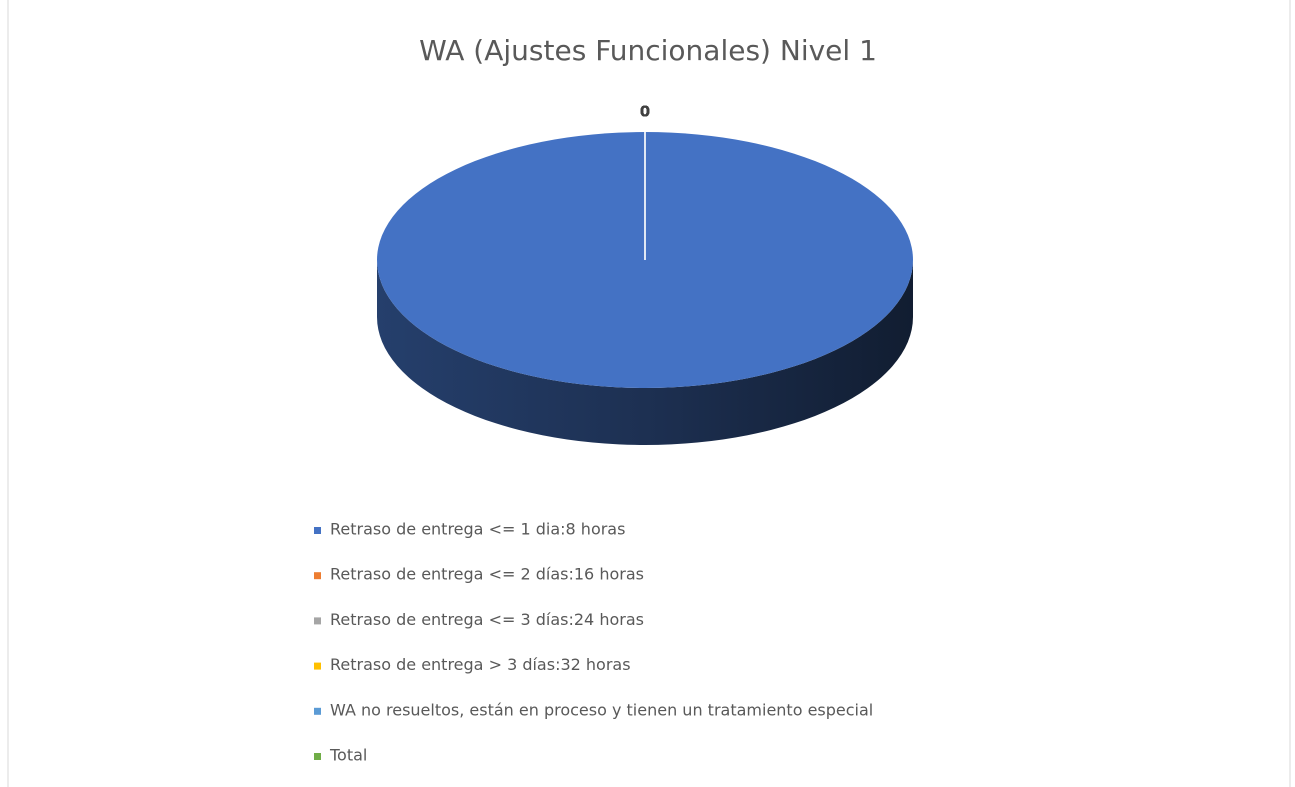 Image resolution: width=1295 pixels, height=787 pixels. Describe the element at coordinates (487, 619) in the screenshot. I see `legend-label: Retraso de entrega <= 3 días:24 horas` at that location.